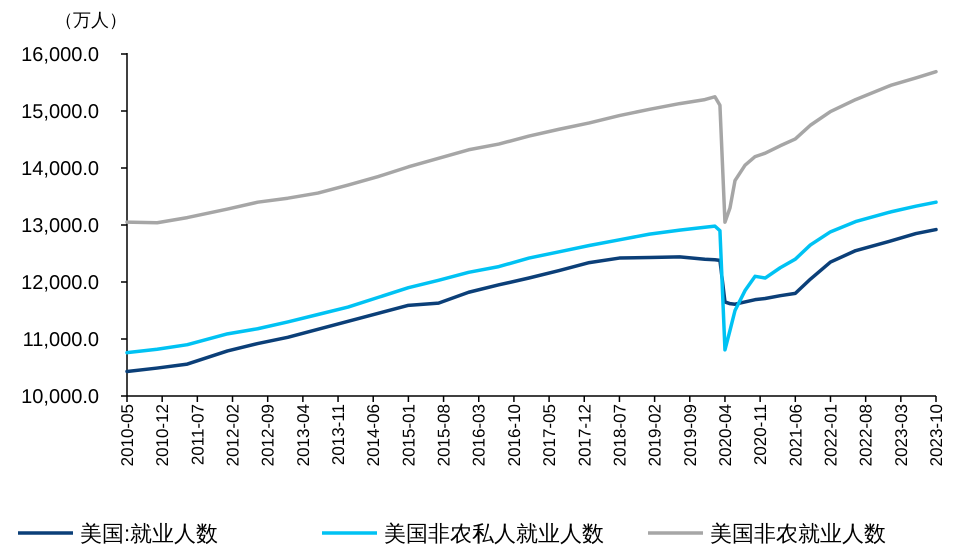  What do you see at coordinates (408, 435) in the screenshot?
I see `x-tick-label: 2015-01` at bounding box center [408, 435].